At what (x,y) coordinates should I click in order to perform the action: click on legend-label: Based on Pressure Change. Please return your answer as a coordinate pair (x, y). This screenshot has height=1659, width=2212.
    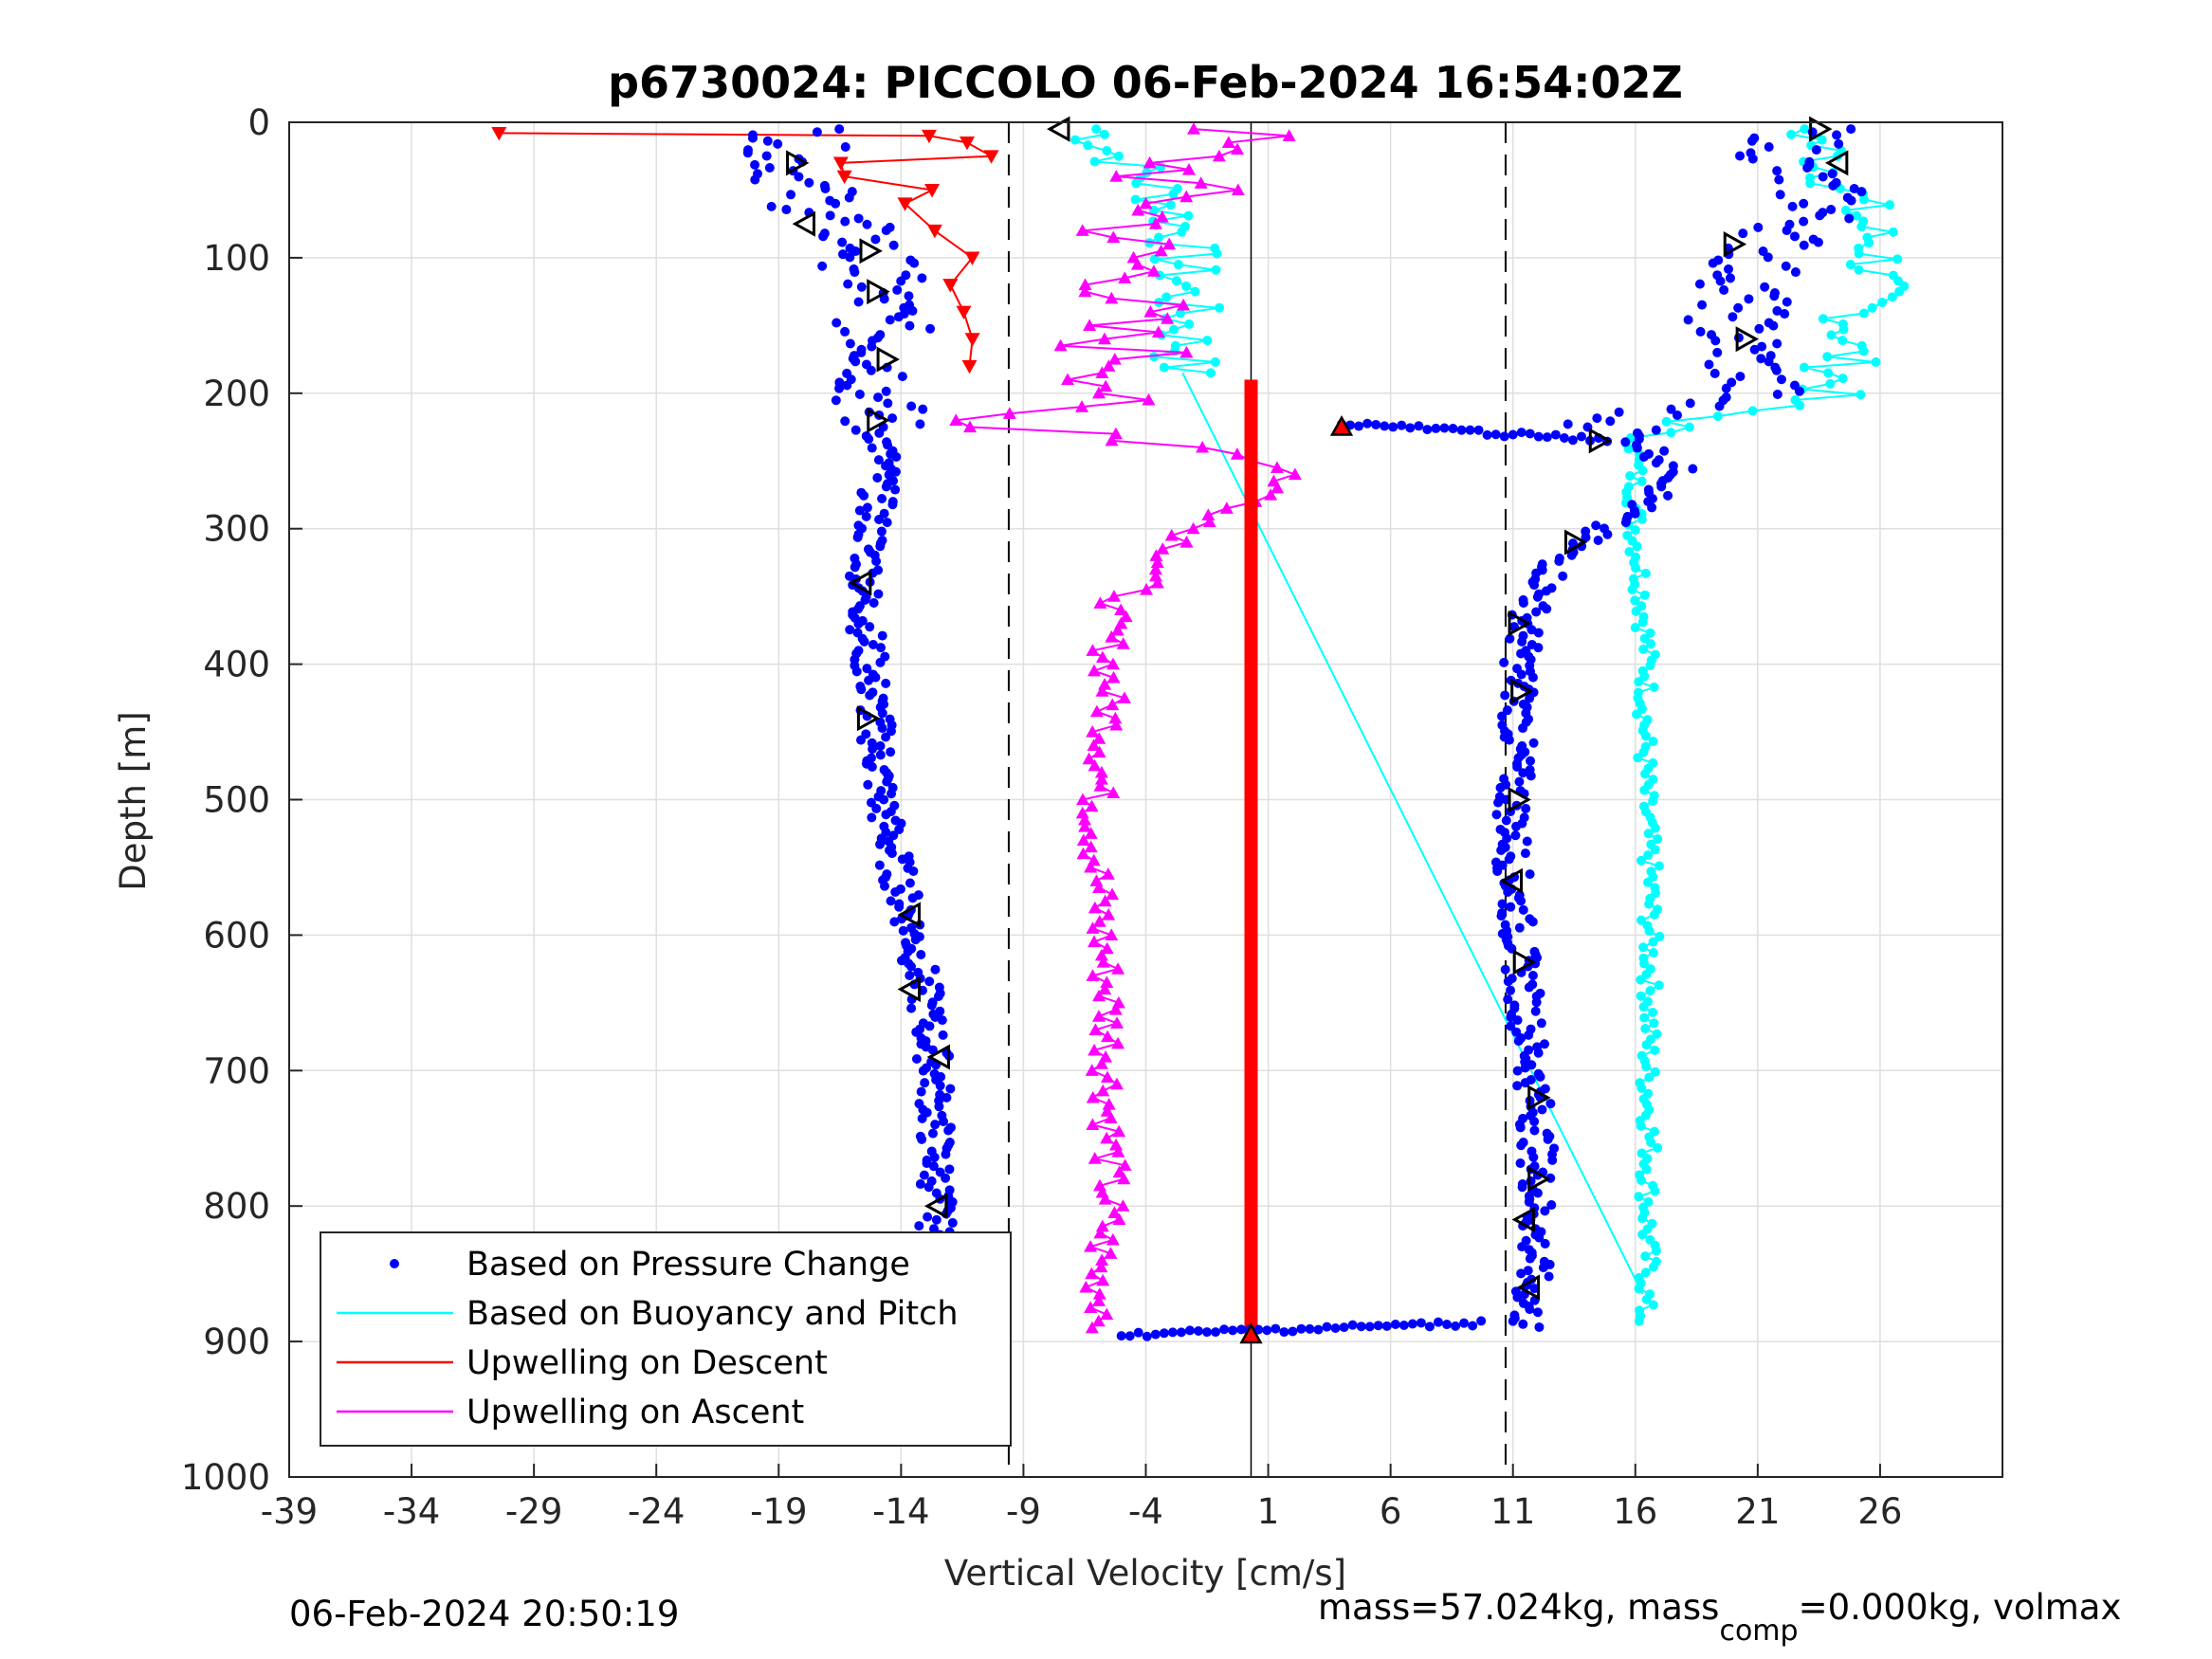
    Looking at the image, I should click on (688, 1265).